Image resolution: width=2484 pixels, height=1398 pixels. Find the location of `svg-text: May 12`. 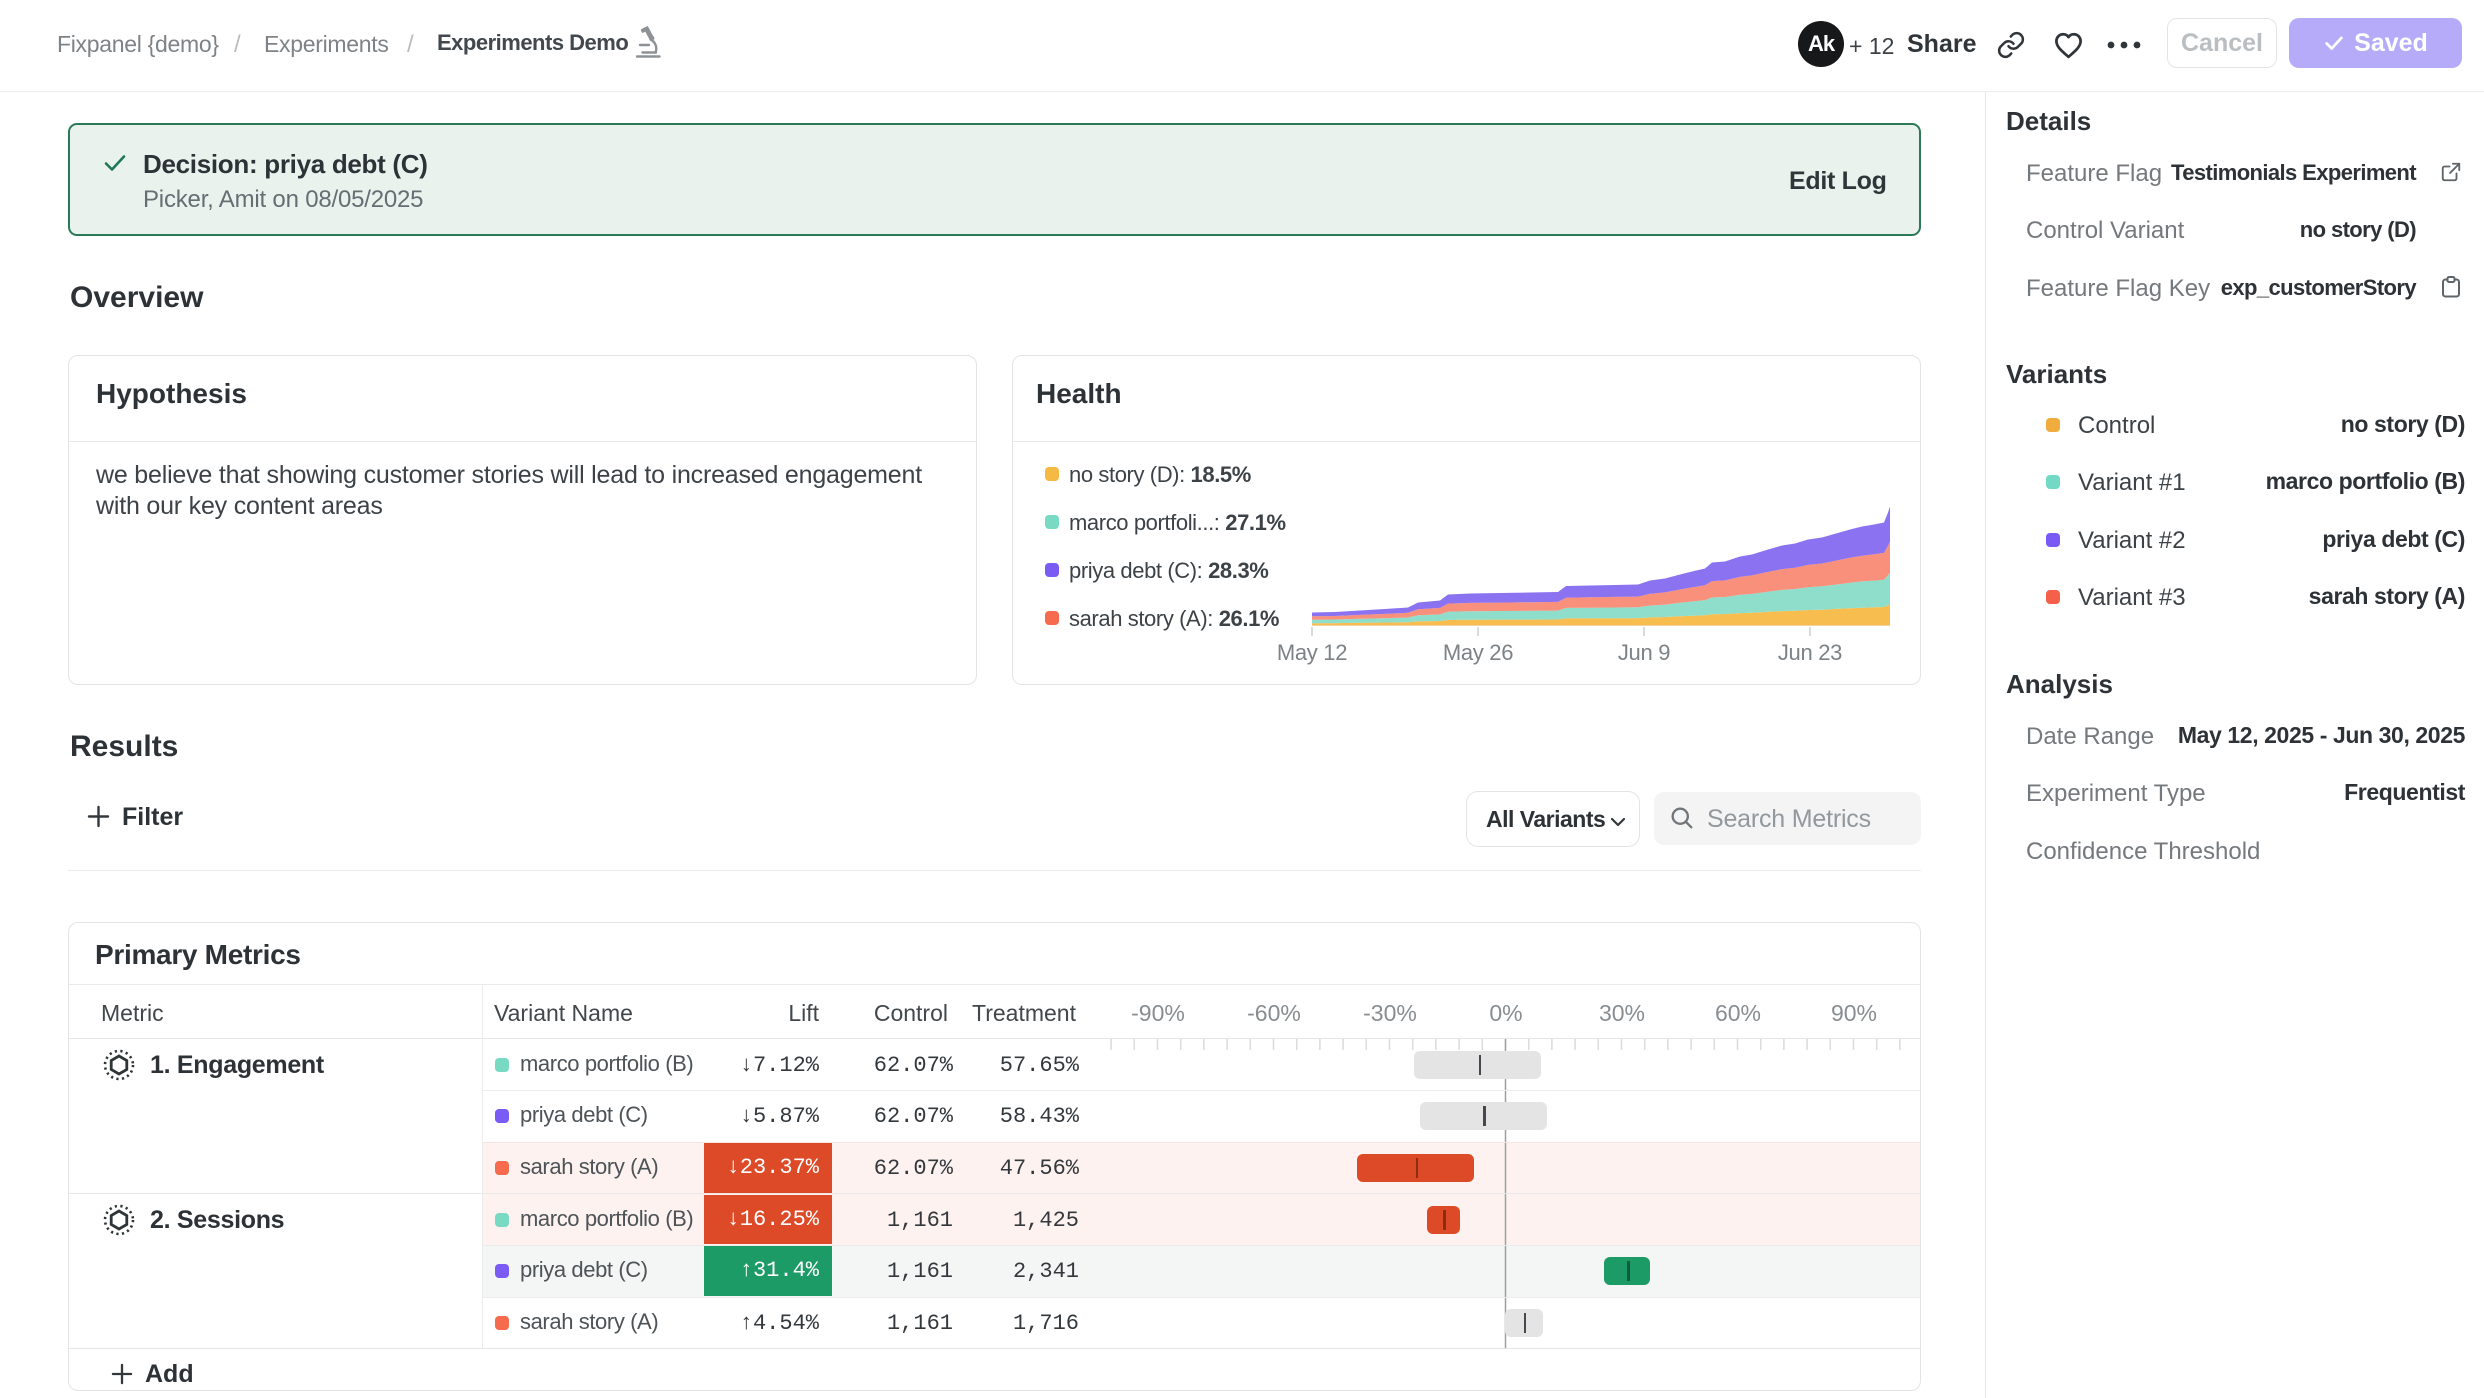

svg-text: May 12 is located at coordinates (1312, 652).